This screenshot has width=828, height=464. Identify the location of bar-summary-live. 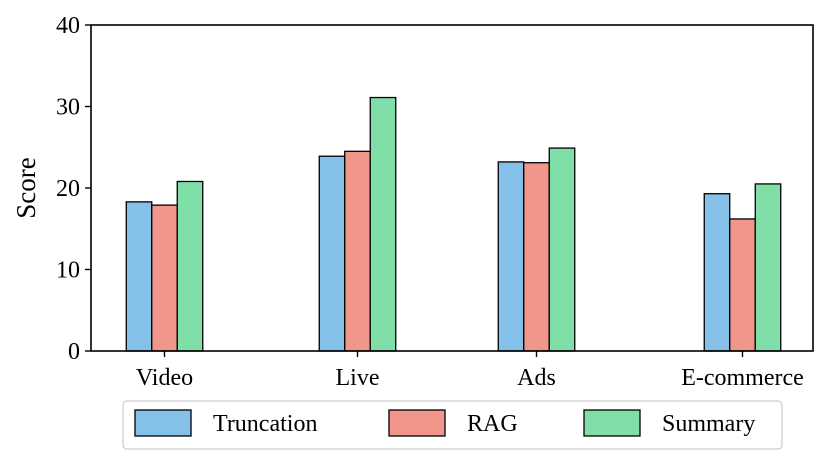
(383, 224).